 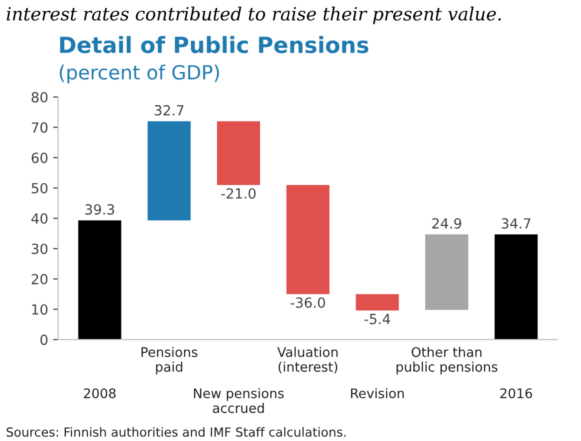 What do you see at coordinates (447, 223) in the screenshot?
I see `data-label: 24.9` at bounding box center [447, 223].